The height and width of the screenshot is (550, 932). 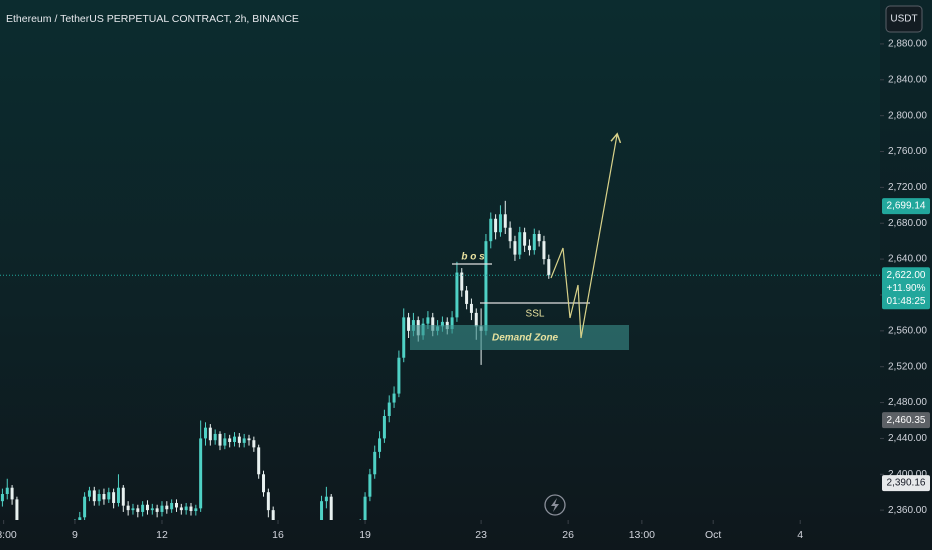 I want to click on y-tick-label: 2,680.00, so click(x=907, y=223).